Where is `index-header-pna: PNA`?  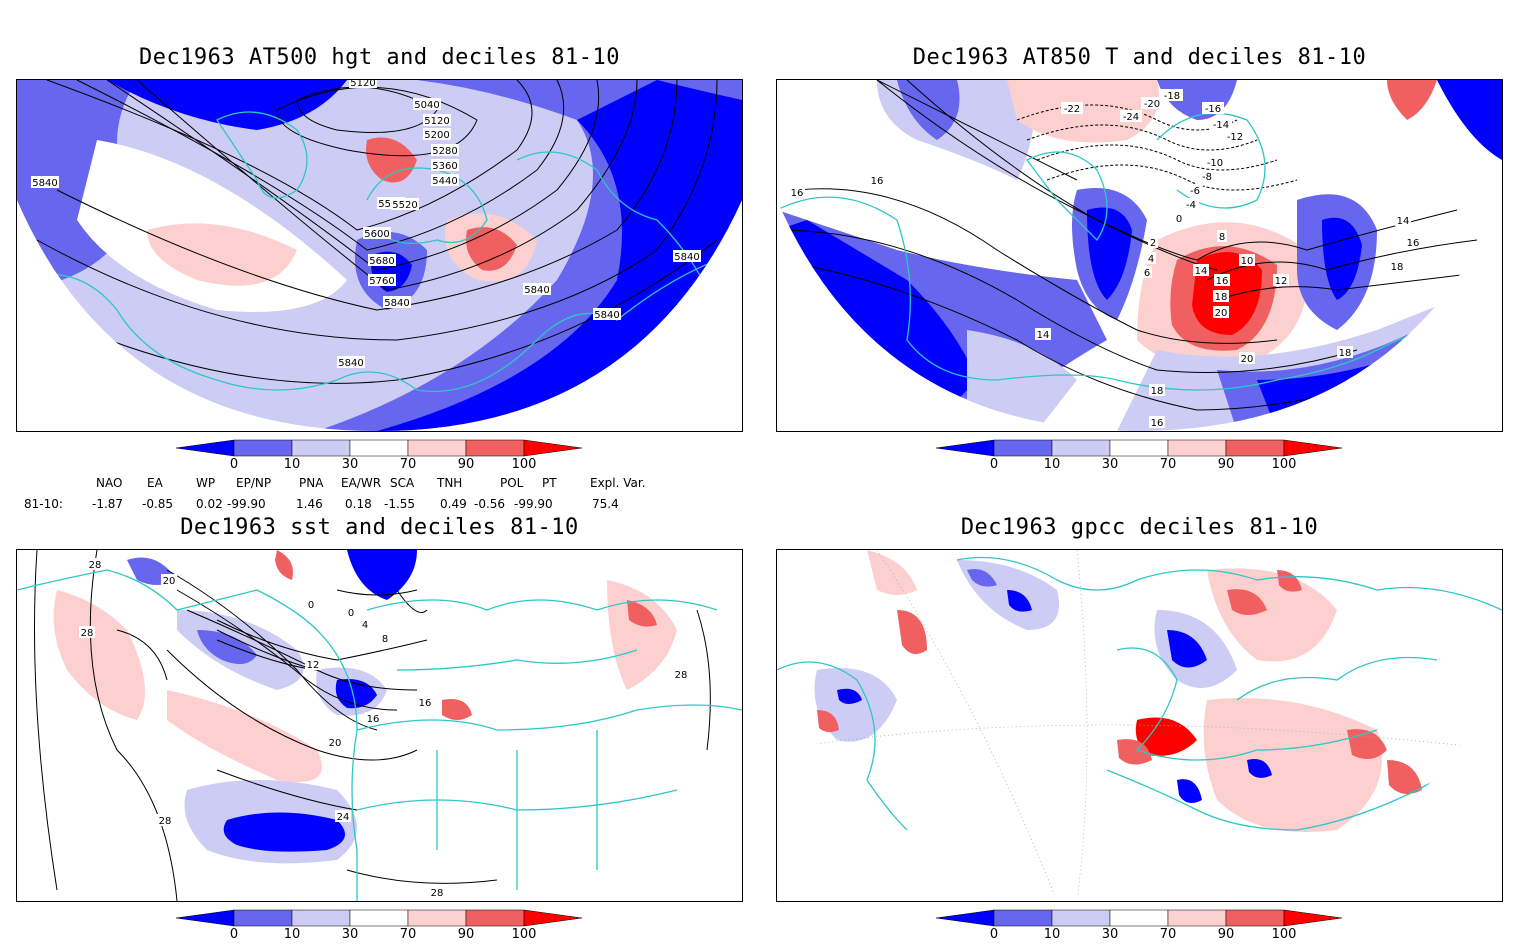
index-header-pna: PNA is located at coordinates (311, 483).